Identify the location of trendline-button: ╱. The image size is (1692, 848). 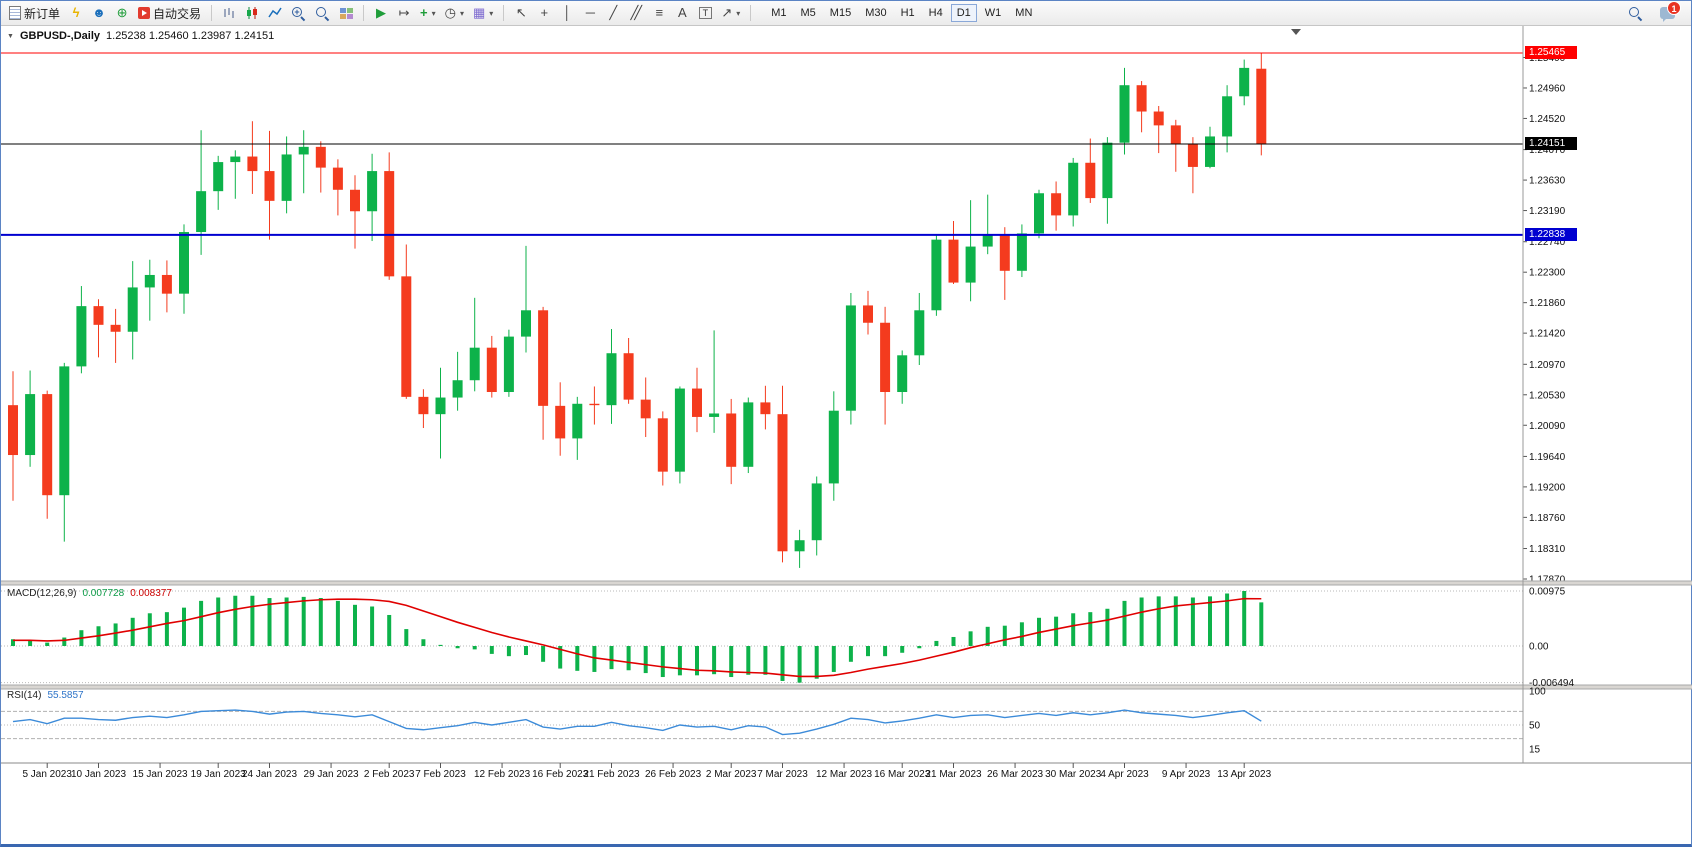
(613, 13).